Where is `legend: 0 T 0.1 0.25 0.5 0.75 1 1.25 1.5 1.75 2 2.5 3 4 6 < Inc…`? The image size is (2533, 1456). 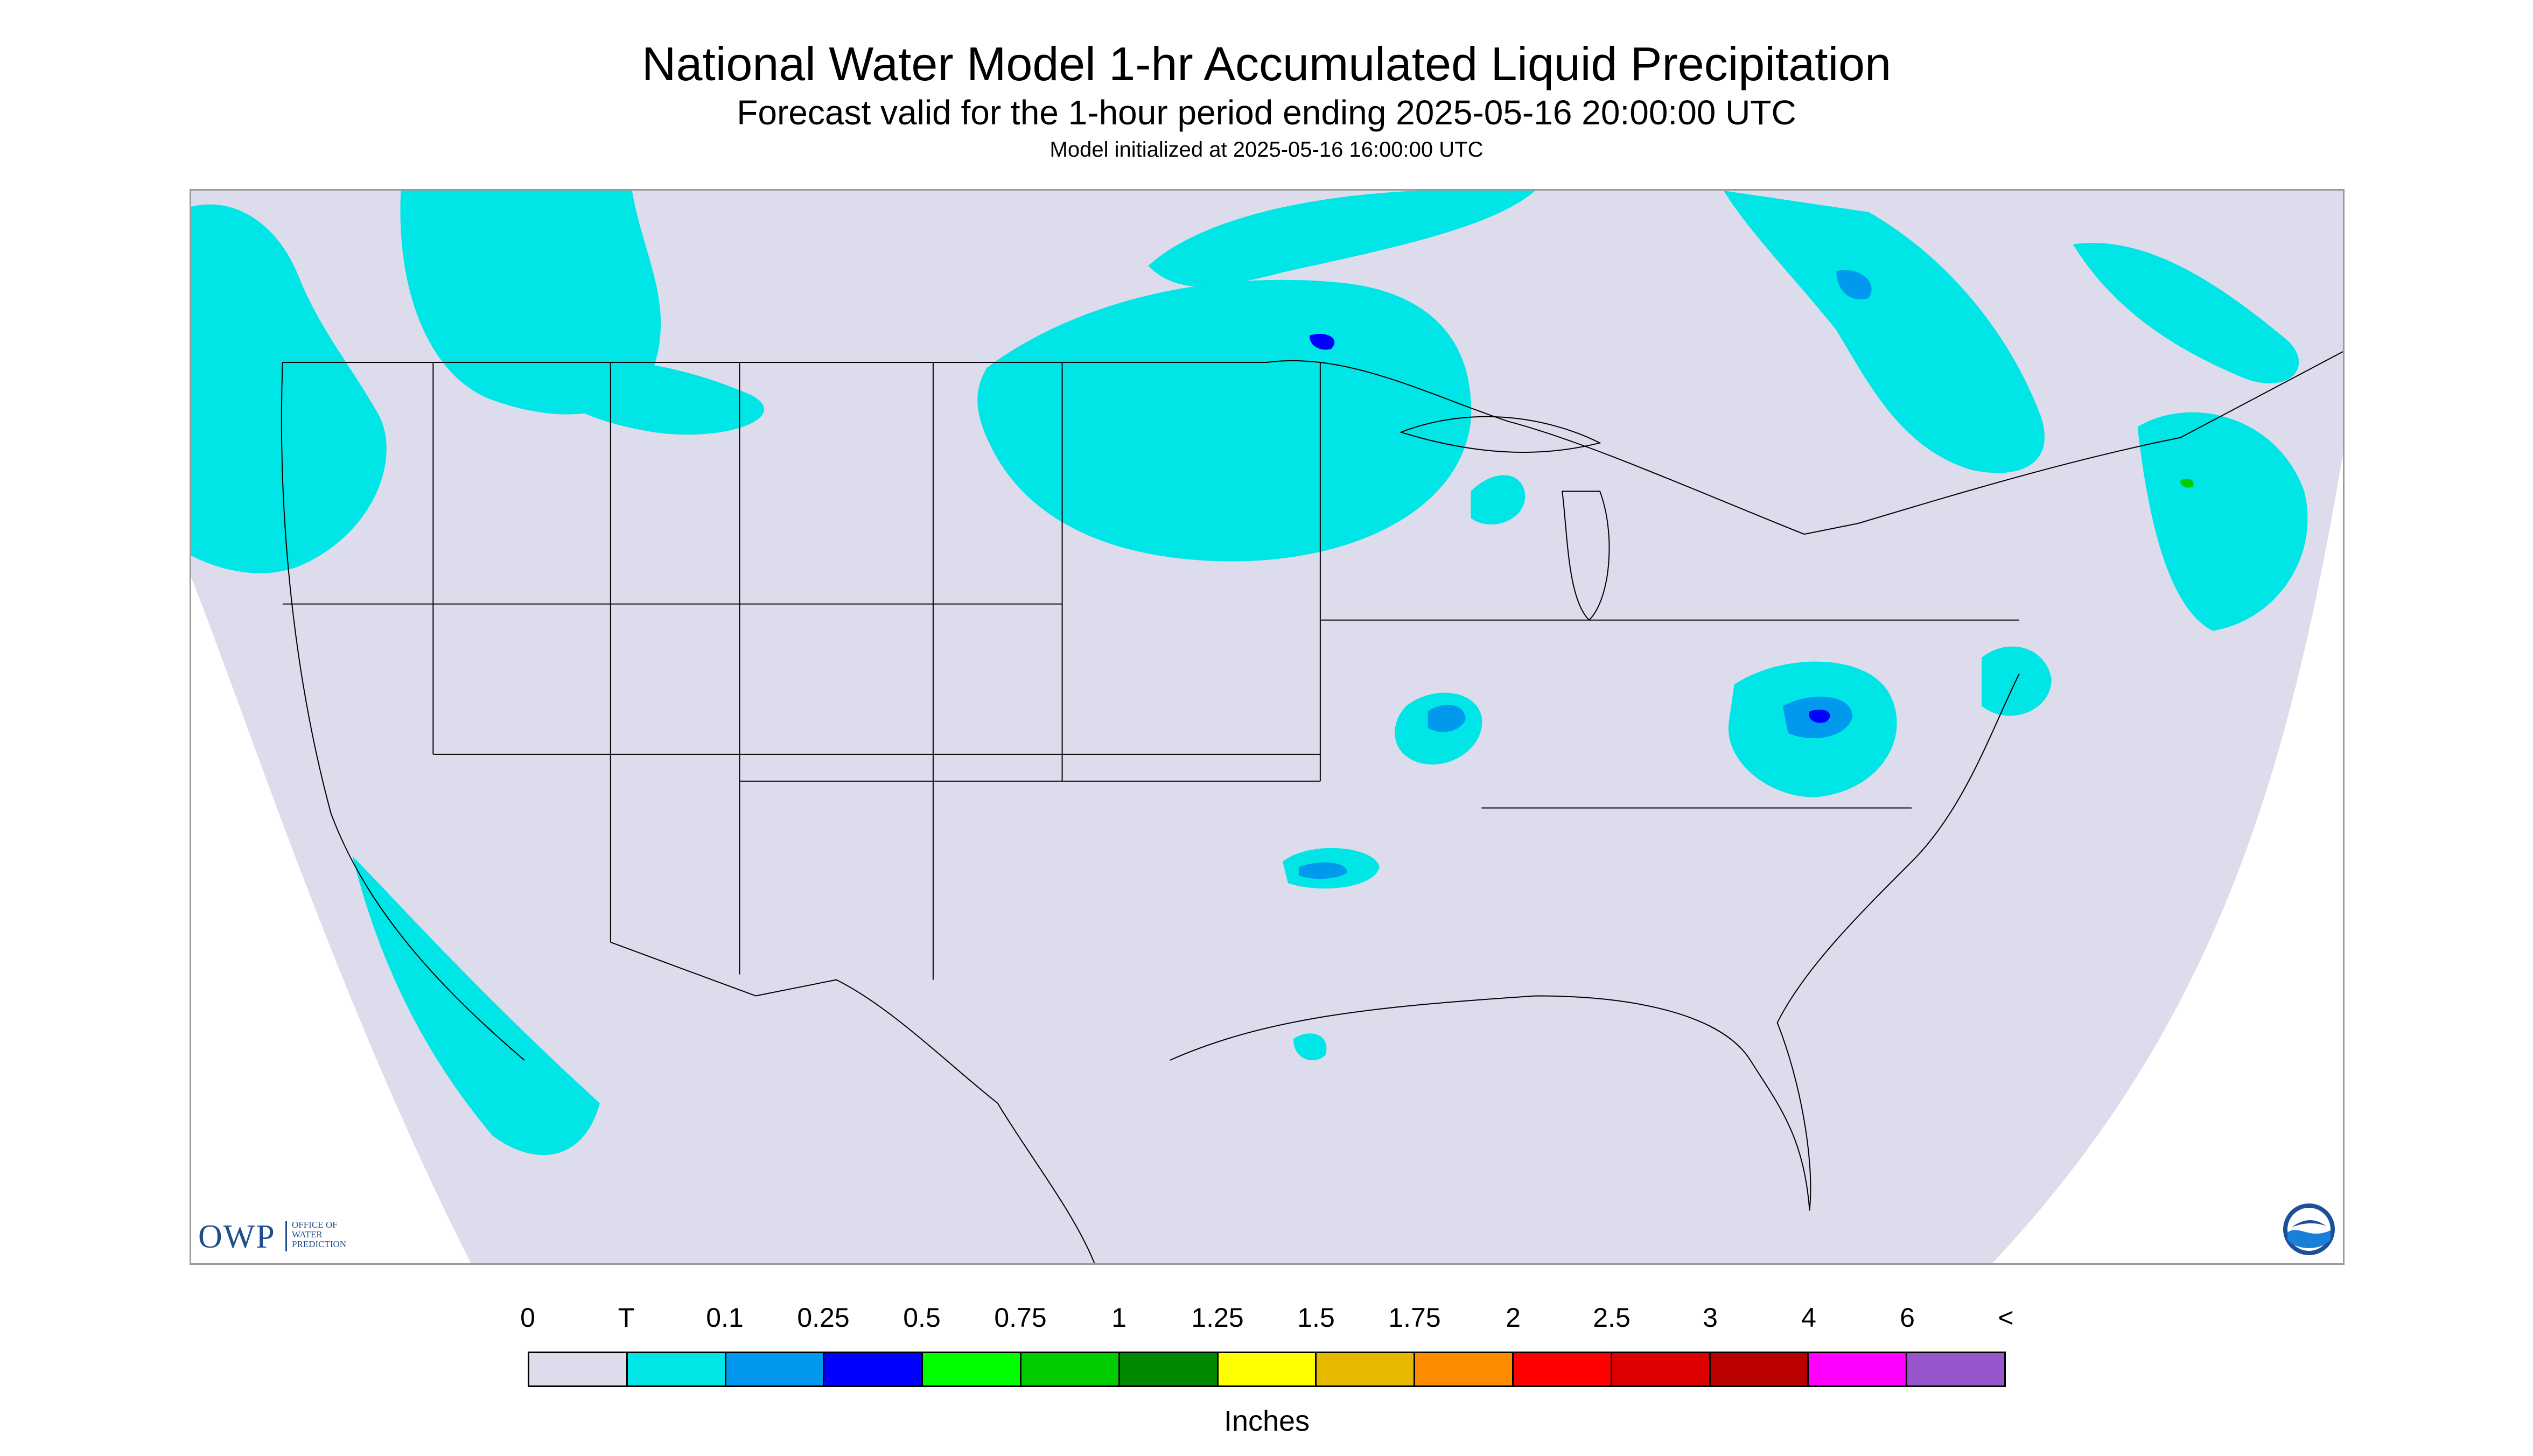 legend: 0 T 0.1 0.25 0.5 0.75 1 1.25 1.5 1.75 2 2.5 3 4 6 < Inc… is located at coordinates (1267, 1372).